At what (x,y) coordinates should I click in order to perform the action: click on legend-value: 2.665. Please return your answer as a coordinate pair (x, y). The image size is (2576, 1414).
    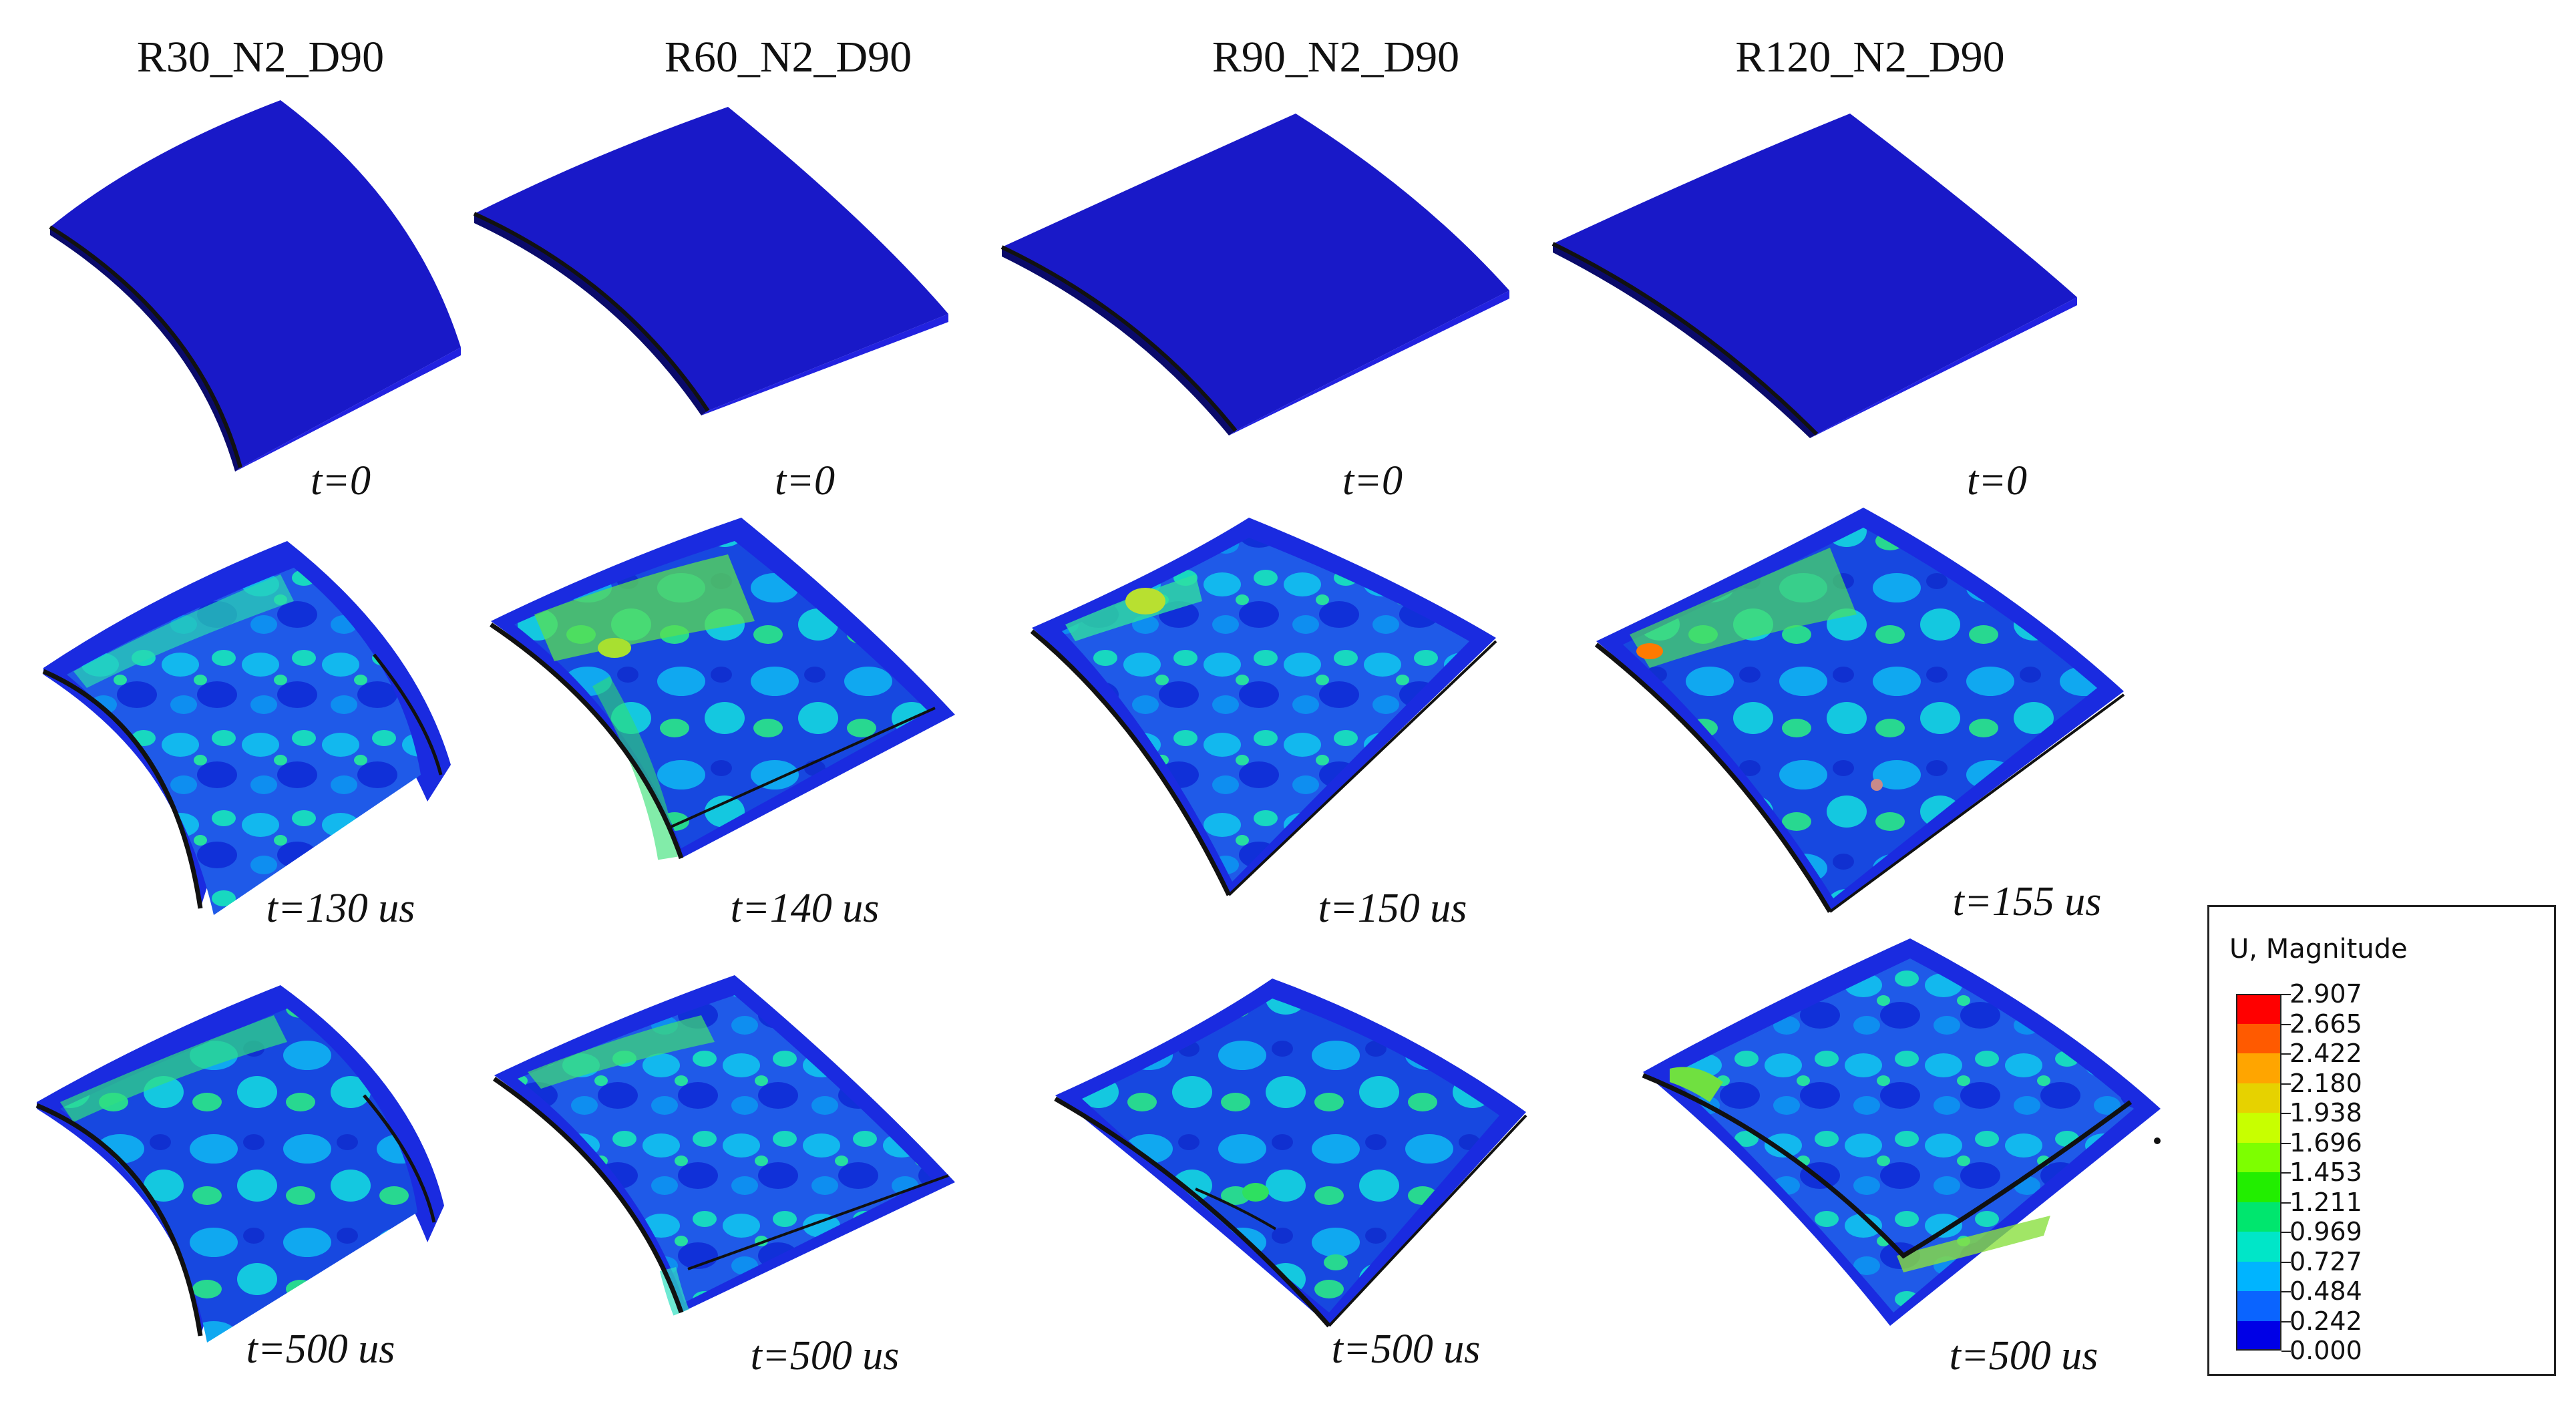
    Looking at the image, I should click on (2325, 1024).